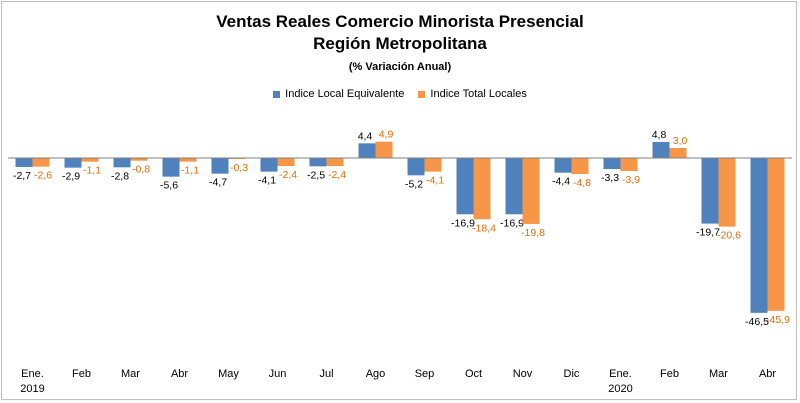 The image size is (800, 403). I want to click on data-label: -4,8, so click(582, 183).